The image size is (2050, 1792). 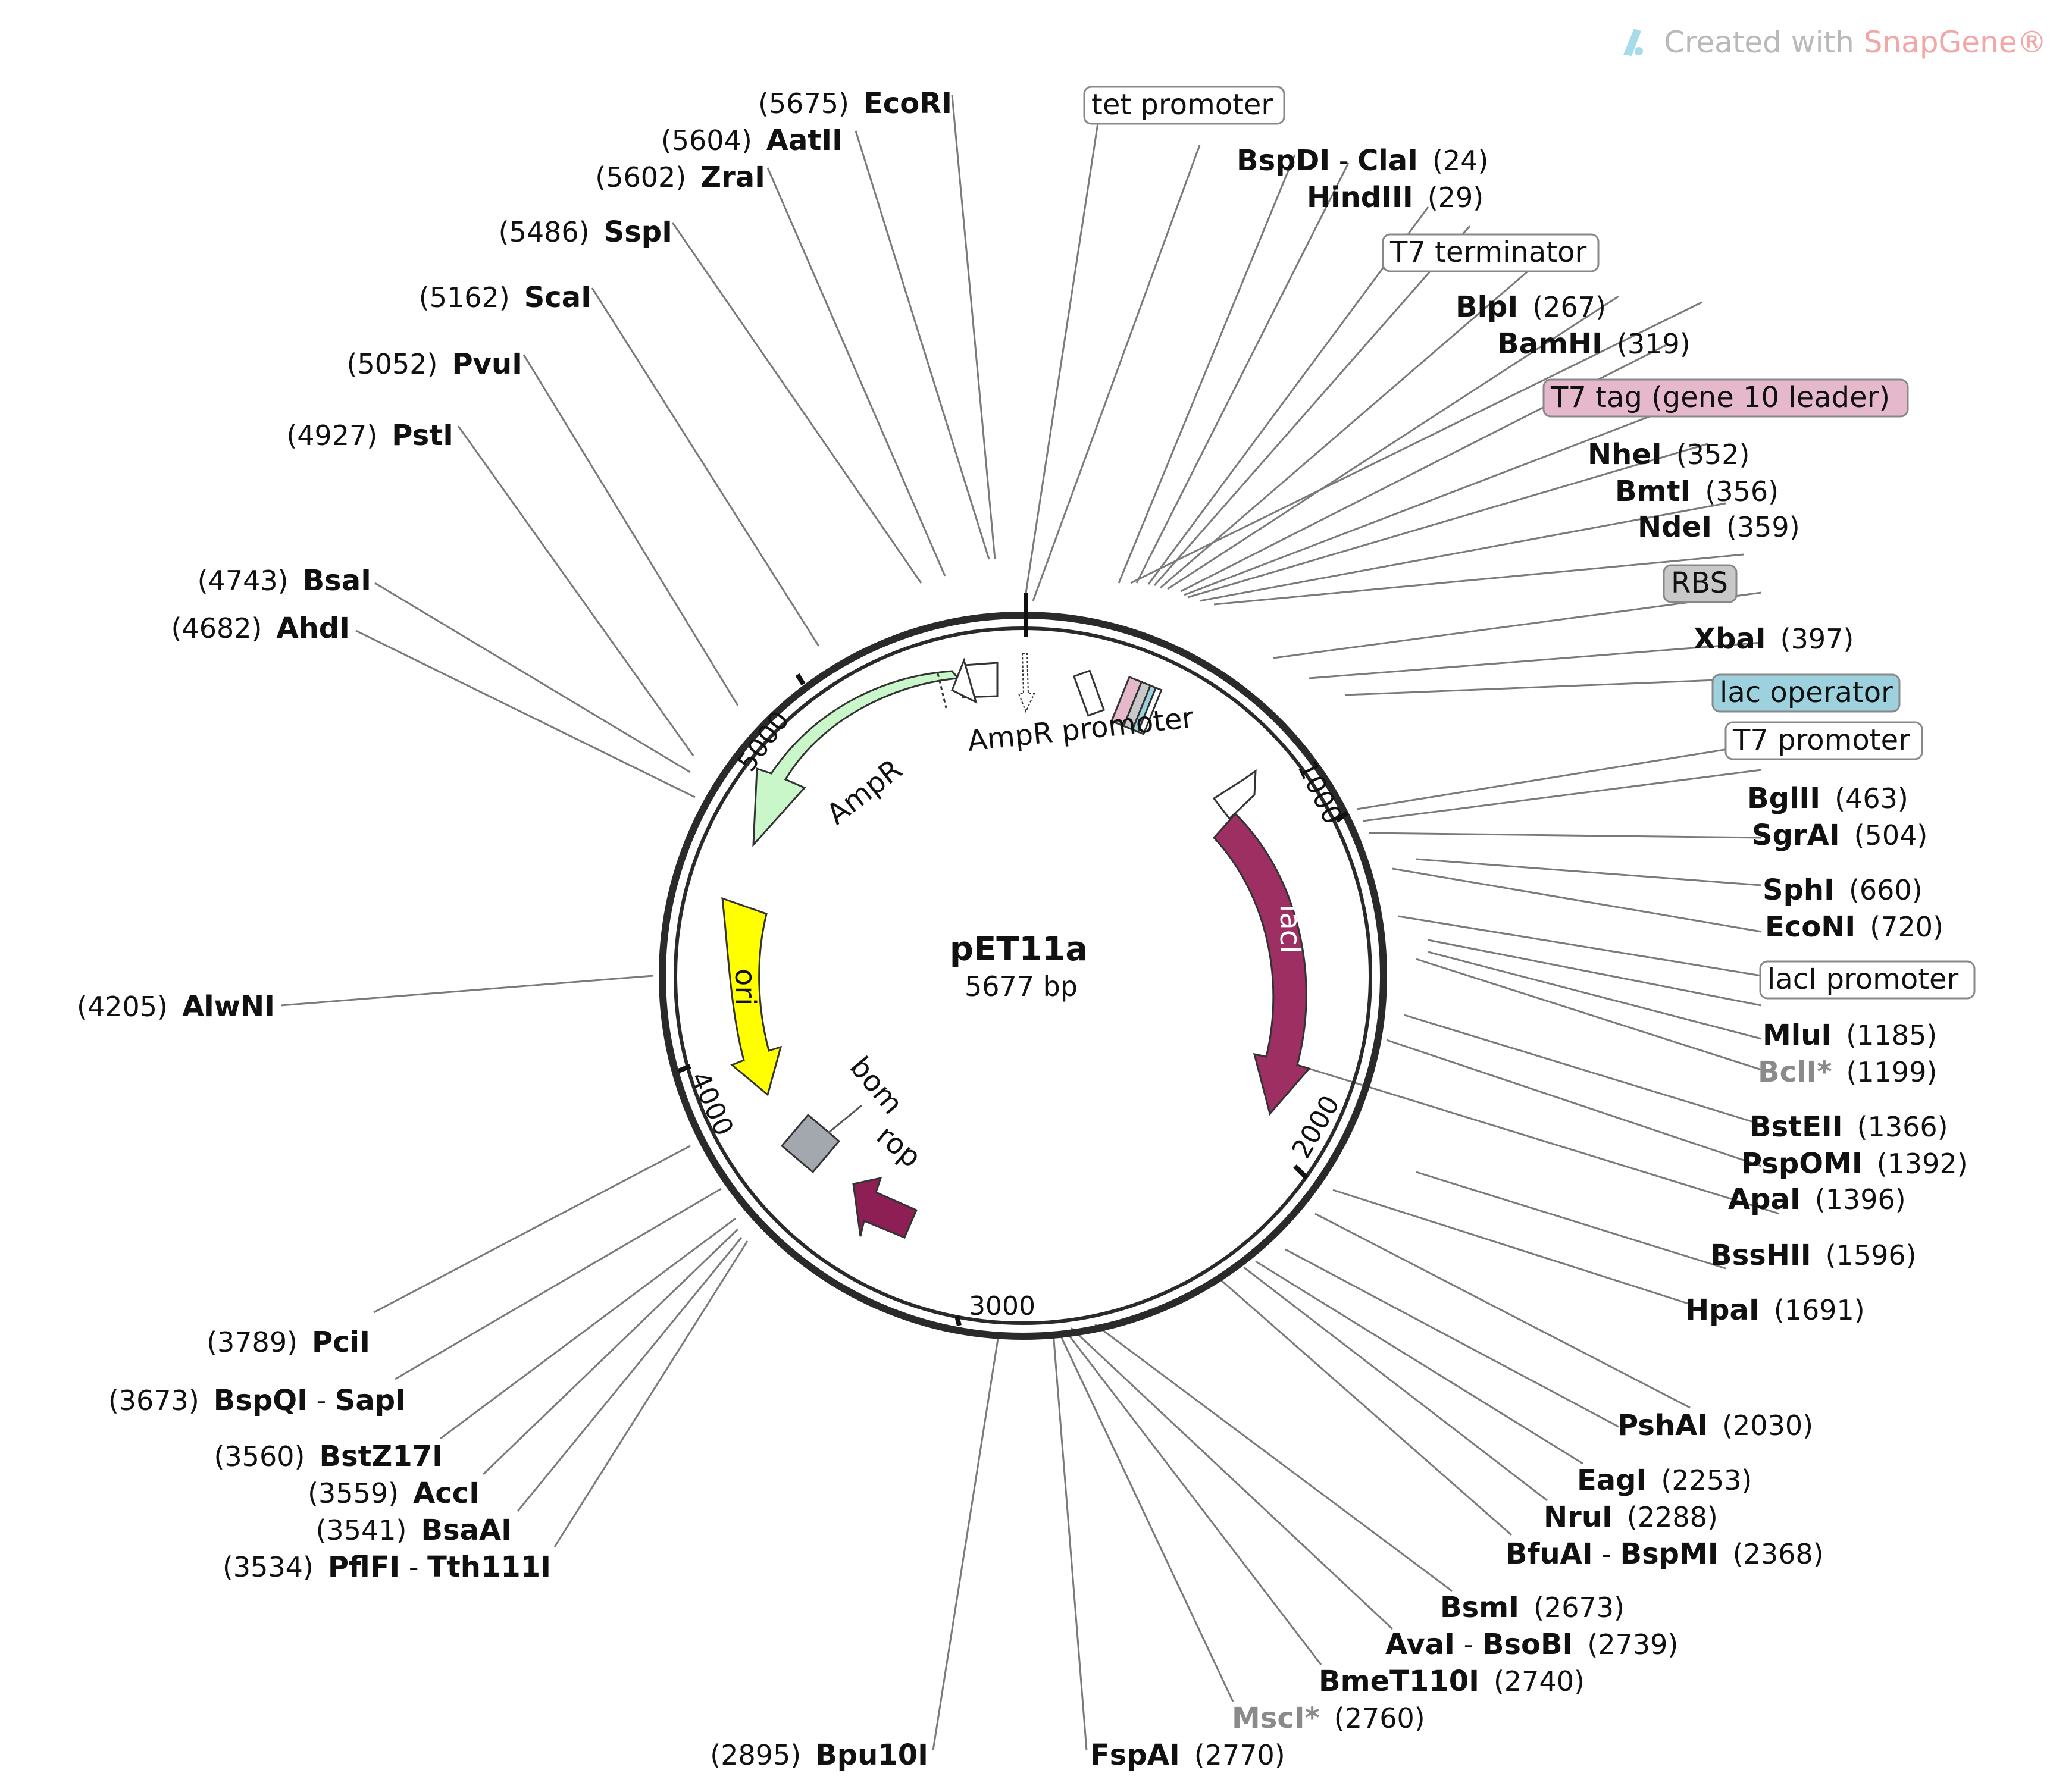 What do you see at coordinates (1863, 980) in the screenshot?
I see `boxed-label-laci-promoter: lacI promoter` at bounding box center [1863, 980].